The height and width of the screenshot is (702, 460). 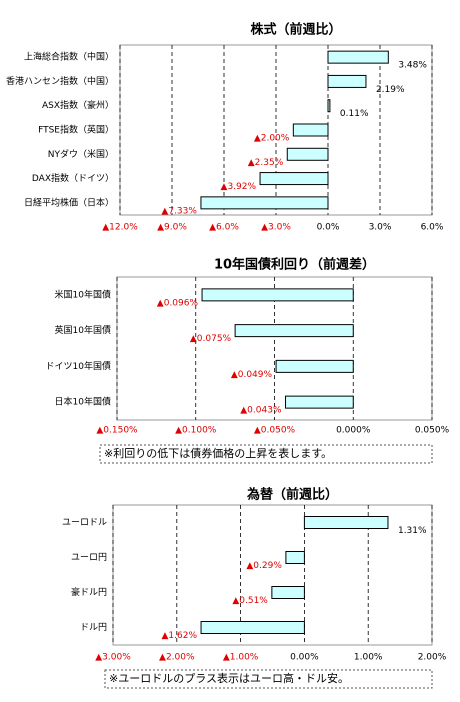 What do you see at coordinates (304, 658) in the screenshot?
I see `x-tick-label: 0.00%` at bounding box center [304, 658].